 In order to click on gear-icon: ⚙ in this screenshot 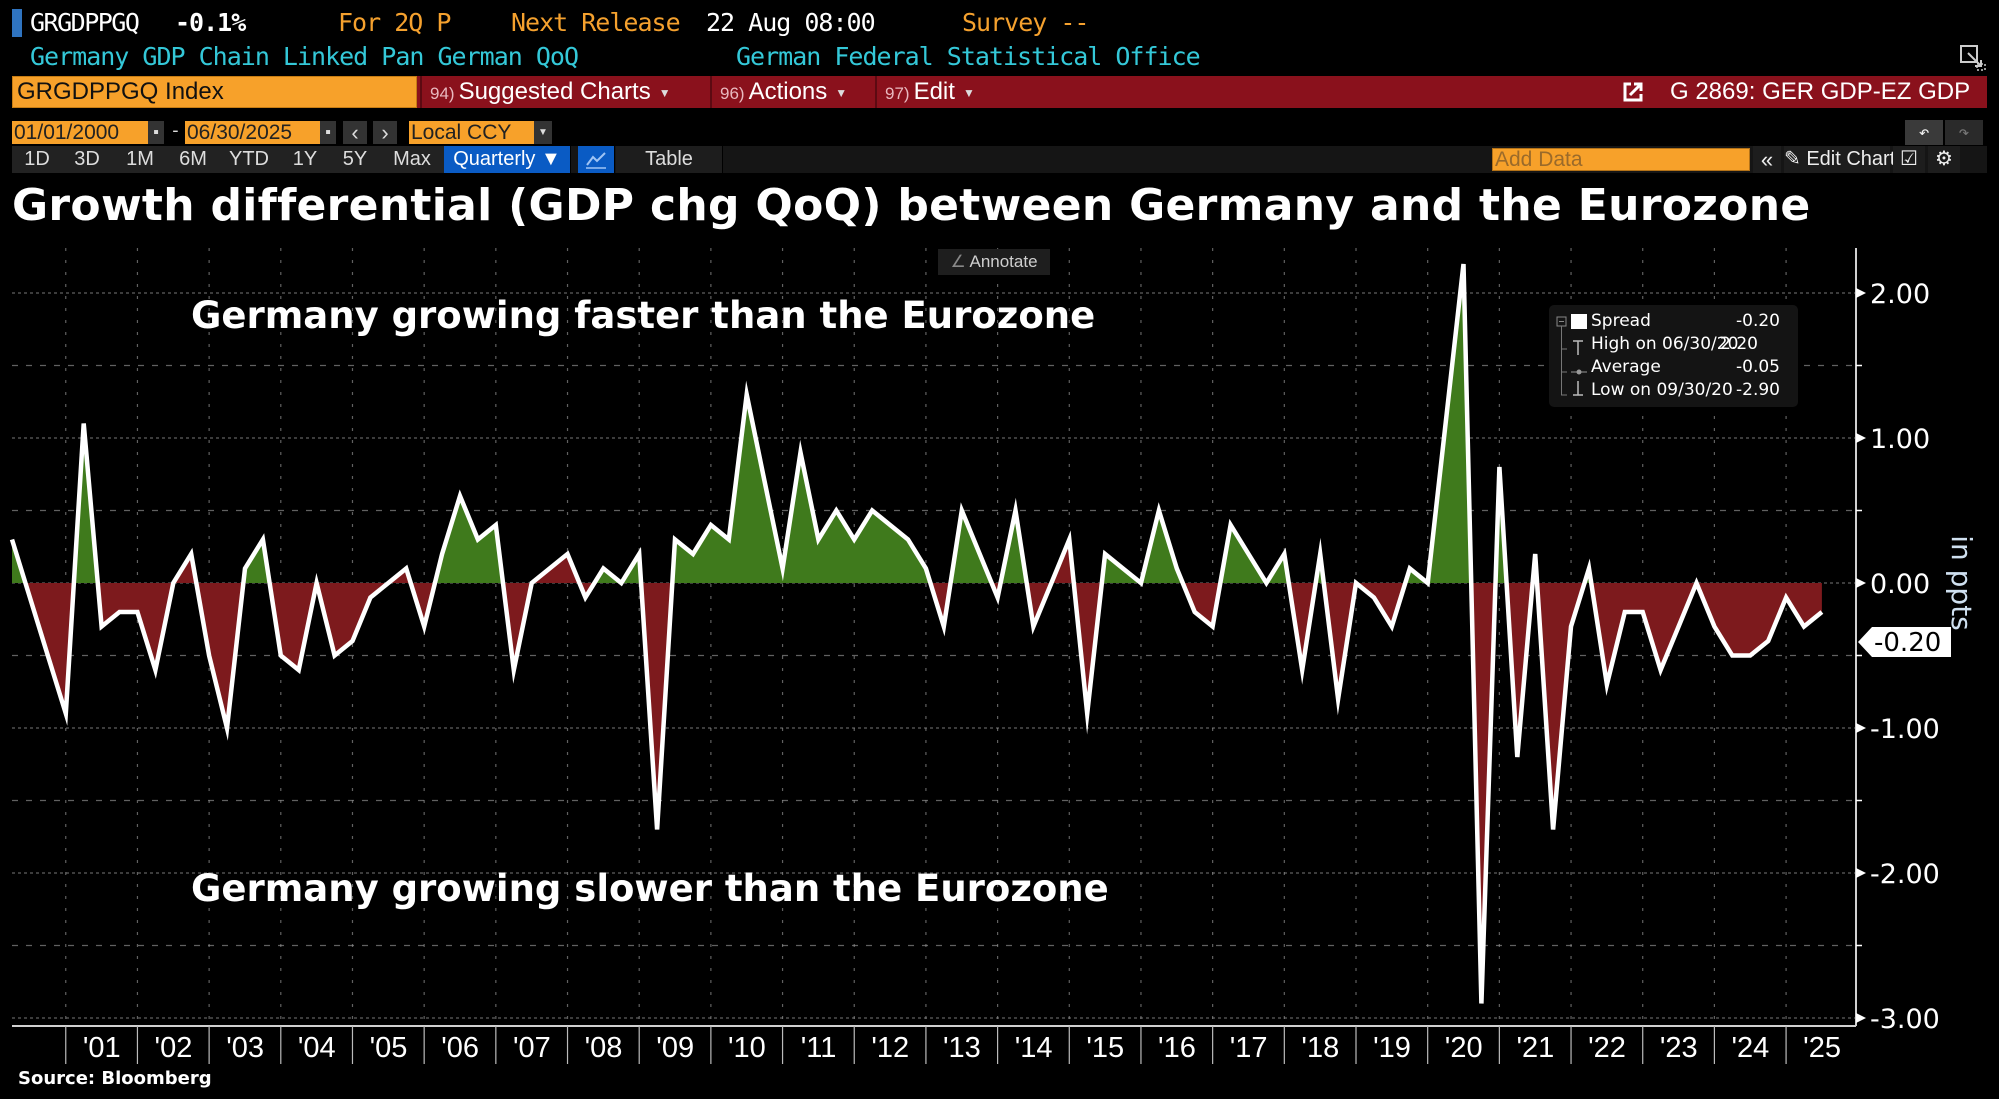, I will do `click(1944, 159)`.